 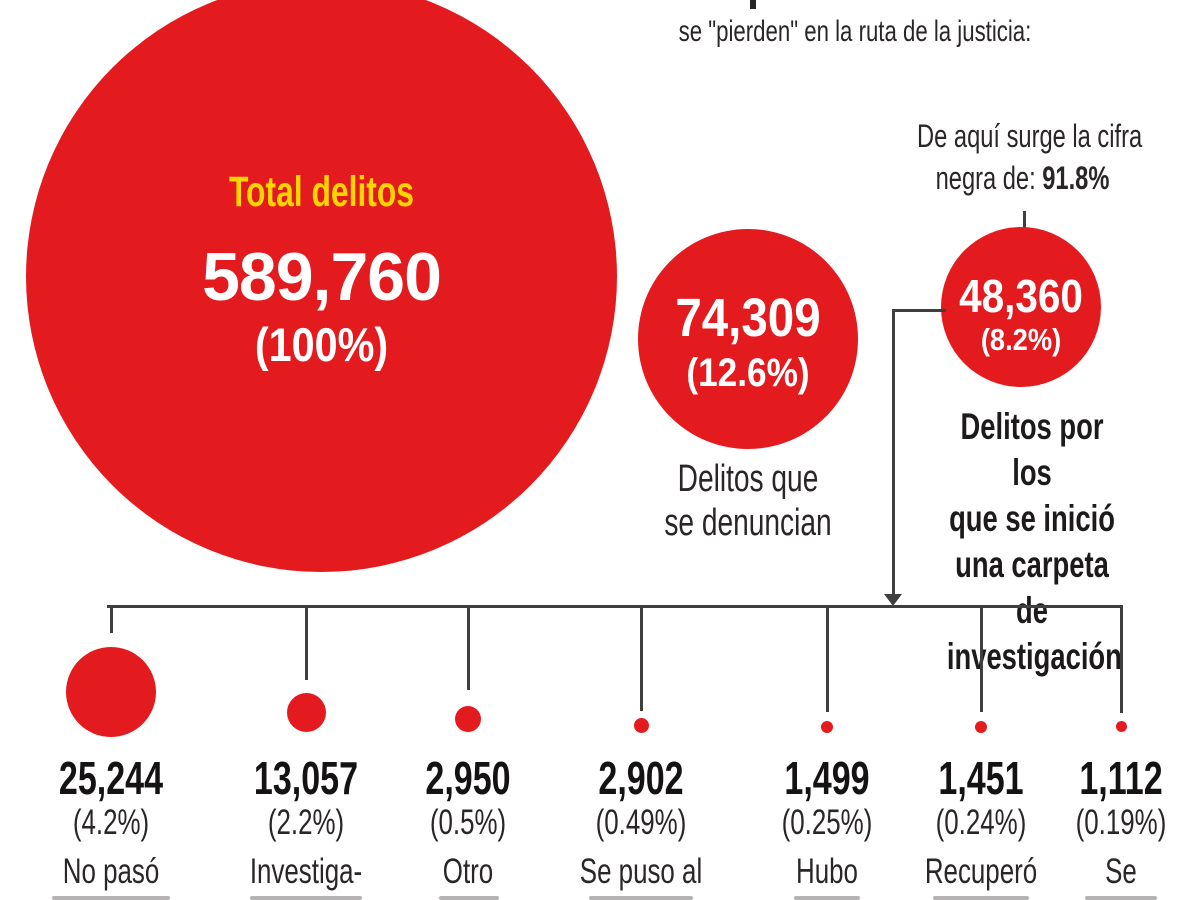 What do you see at coordinates (111, 778) in the screenshot?
I see `outcome-value: 25,244` at bounding box center [111, 778].